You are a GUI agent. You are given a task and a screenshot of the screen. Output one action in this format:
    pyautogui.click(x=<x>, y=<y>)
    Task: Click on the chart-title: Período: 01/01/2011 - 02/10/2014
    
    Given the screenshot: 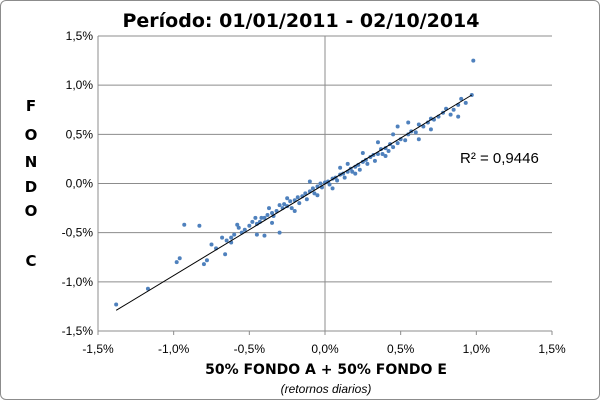 What is the action you would take?
    pyautogui.click(x=301, y=21)
    